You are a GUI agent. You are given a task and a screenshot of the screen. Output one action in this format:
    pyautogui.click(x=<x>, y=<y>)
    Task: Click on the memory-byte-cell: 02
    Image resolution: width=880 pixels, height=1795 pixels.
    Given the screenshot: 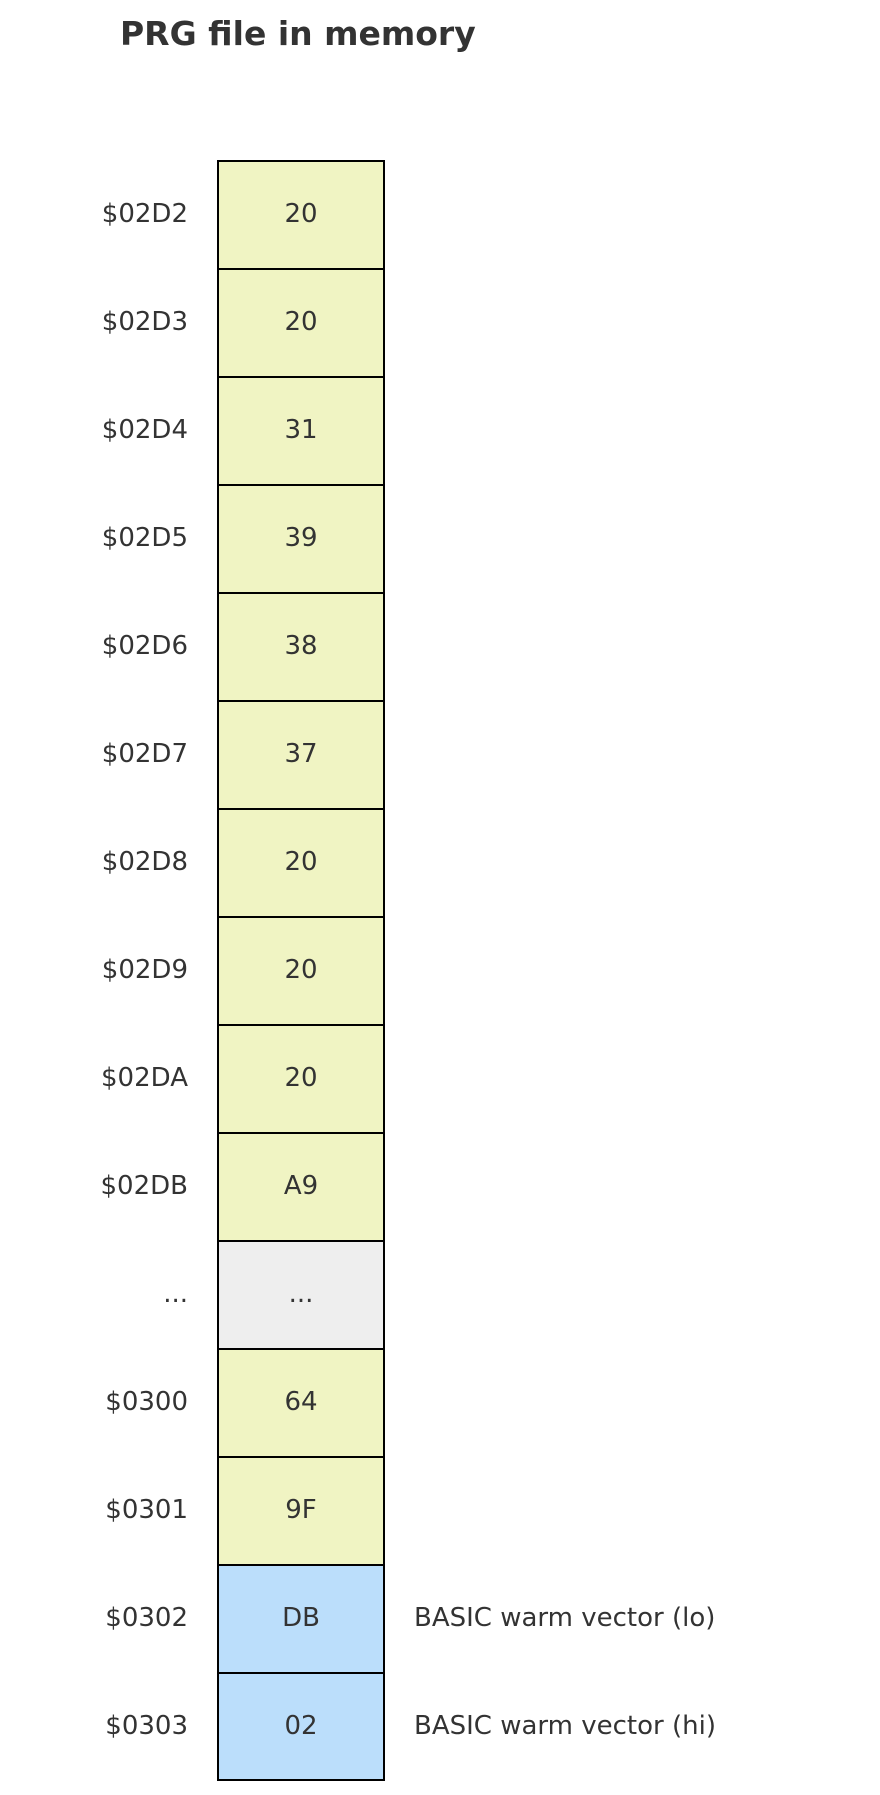 What is the action you would take?
    pyautogui.click(x=301, y=1726)
    